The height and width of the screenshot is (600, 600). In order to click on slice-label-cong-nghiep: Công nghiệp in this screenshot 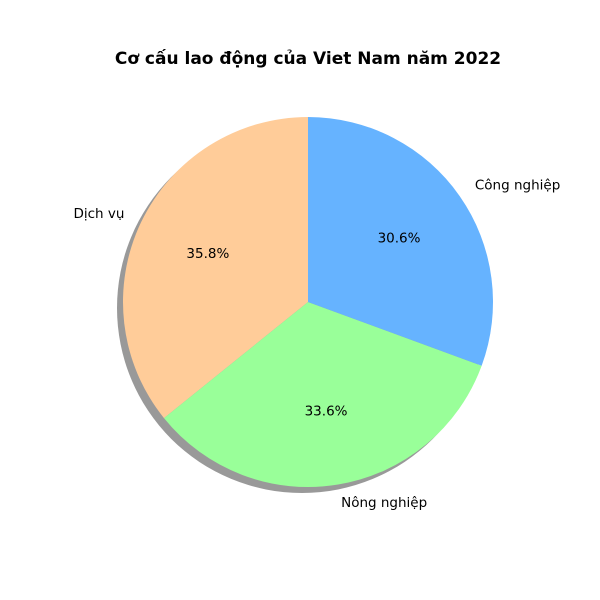, I will do `click(517, 186)`.